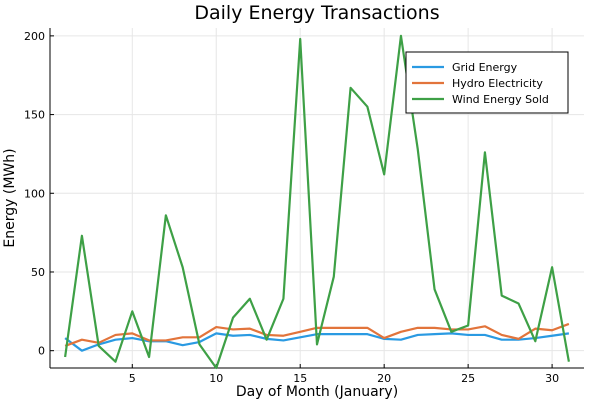 Image resolution: width=600 pixels, height=400 pixels. What do you see at coordinates (485, 67) in the screenshot?
I see `legend-label: Grid Energy` at bounding box center [485, 67].